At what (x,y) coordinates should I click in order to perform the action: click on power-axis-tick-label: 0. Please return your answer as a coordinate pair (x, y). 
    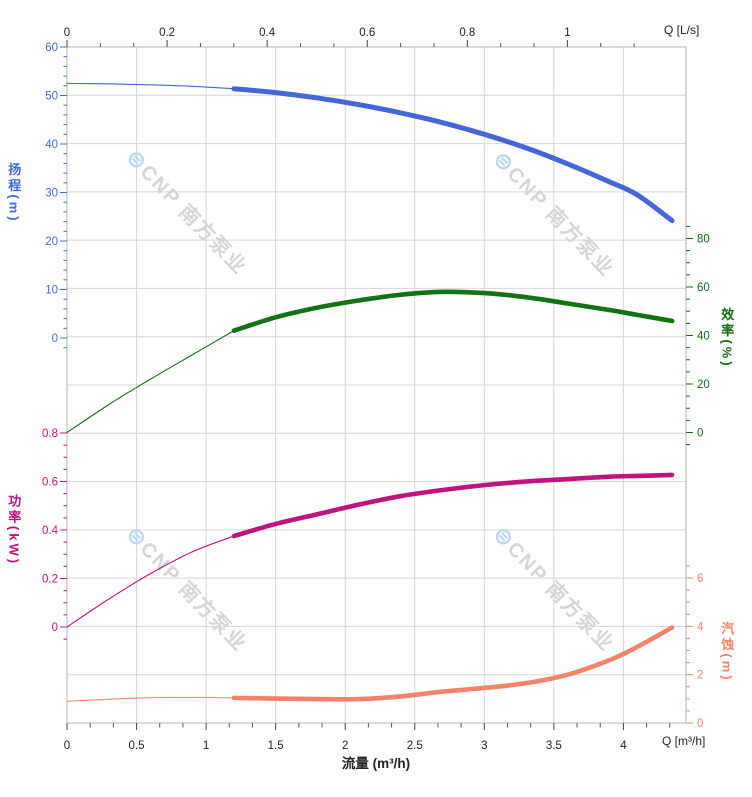
    Looking at the image, I should click on (55, 628).